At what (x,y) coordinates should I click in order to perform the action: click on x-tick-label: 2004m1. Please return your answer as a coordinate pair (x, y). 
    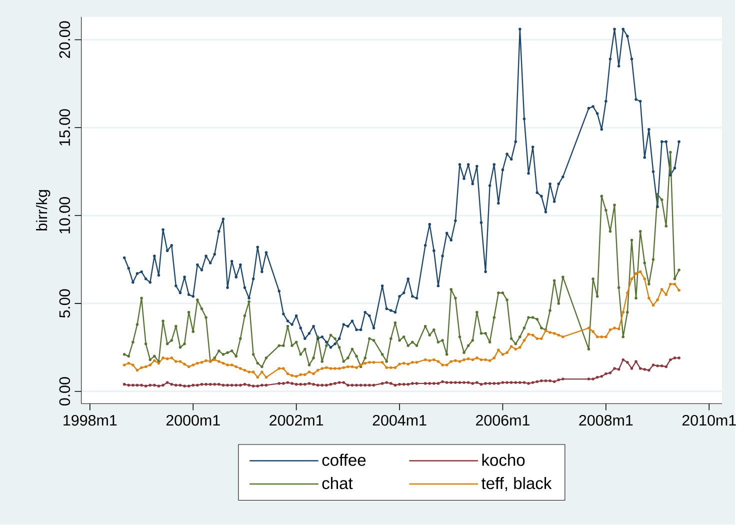
    Looking at the image, I should click on (399, 420).